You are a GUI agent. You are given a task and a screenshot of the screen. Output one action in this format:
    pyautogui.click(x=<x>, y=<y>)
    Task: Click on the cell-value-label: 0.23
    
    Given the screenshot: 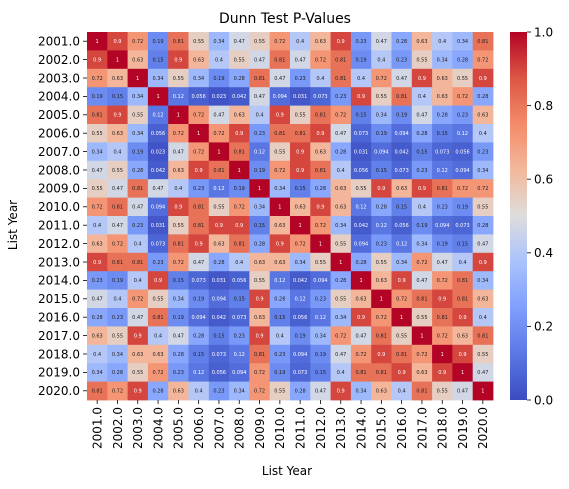 What is the action you would take?
    pyautogui.click(x=198, y=189)
    